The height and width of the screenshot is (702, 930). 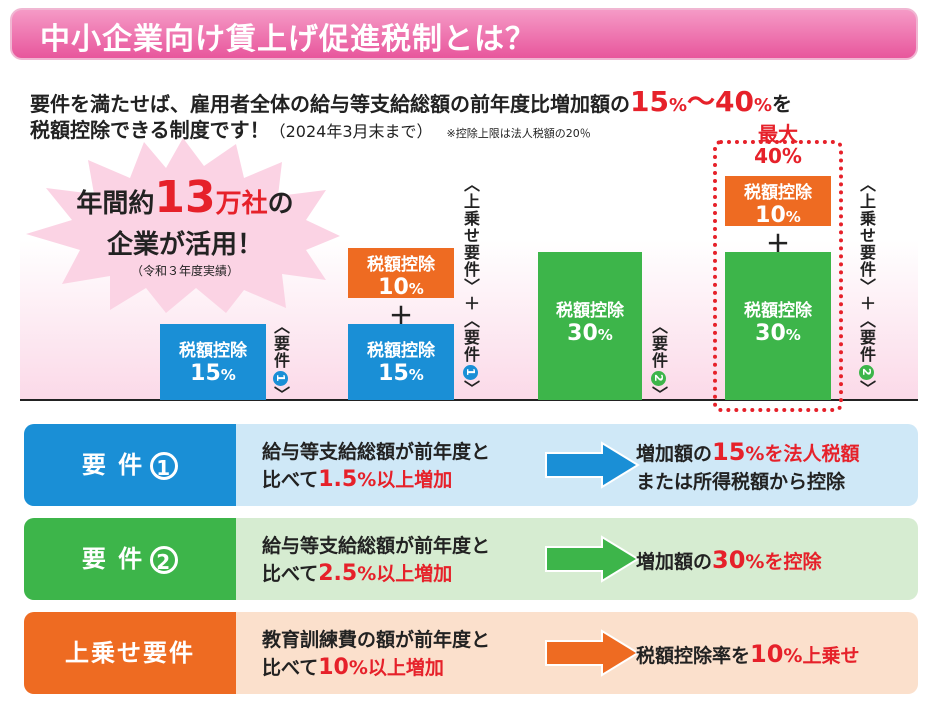 I want to click on burst-headline: 年間約13万社の, so click(x=185, y=197).